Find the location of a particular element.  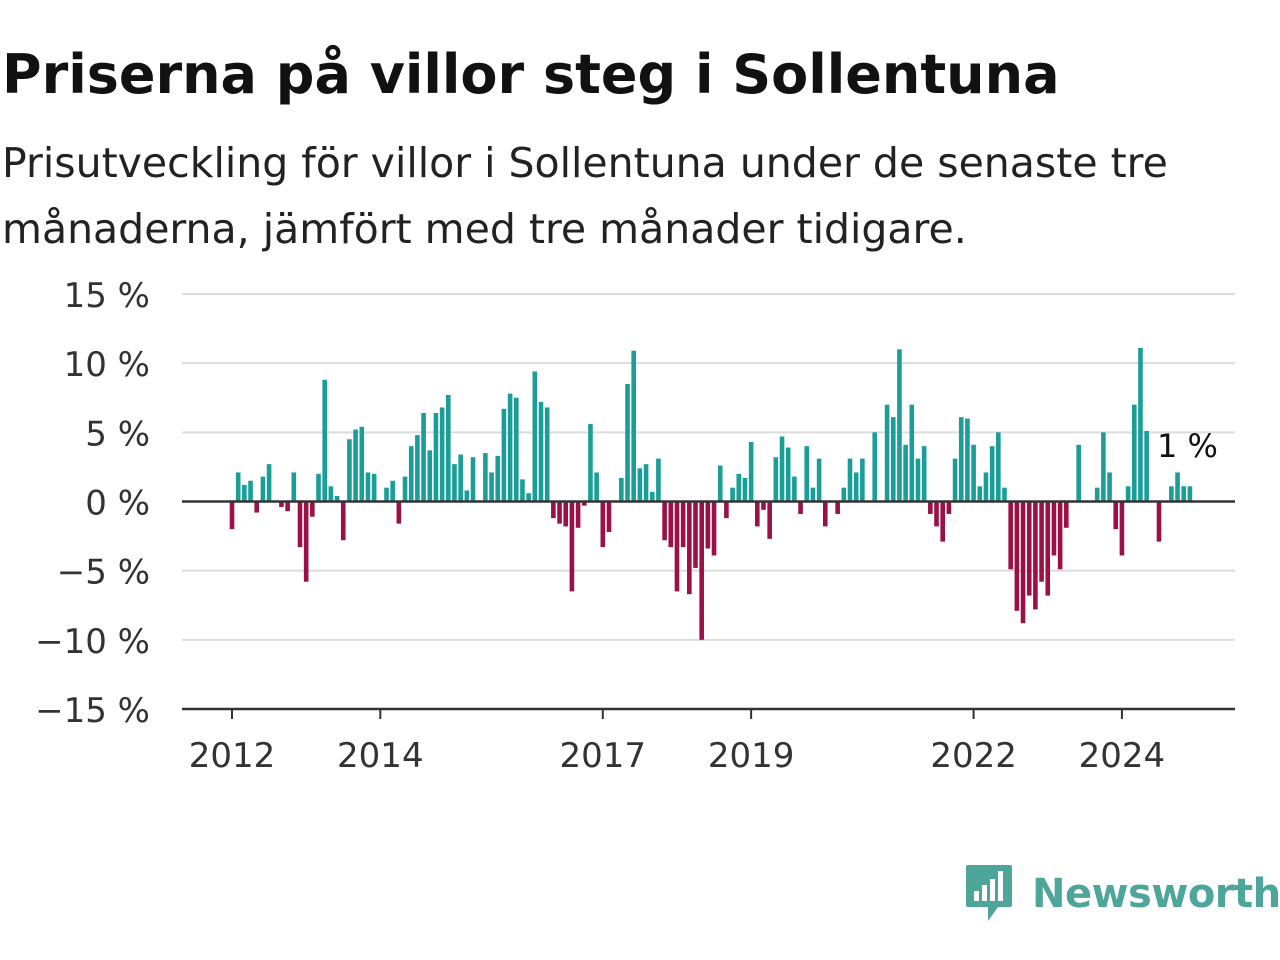

y-tick-label: 10 % is located at coordinates (107, 365).